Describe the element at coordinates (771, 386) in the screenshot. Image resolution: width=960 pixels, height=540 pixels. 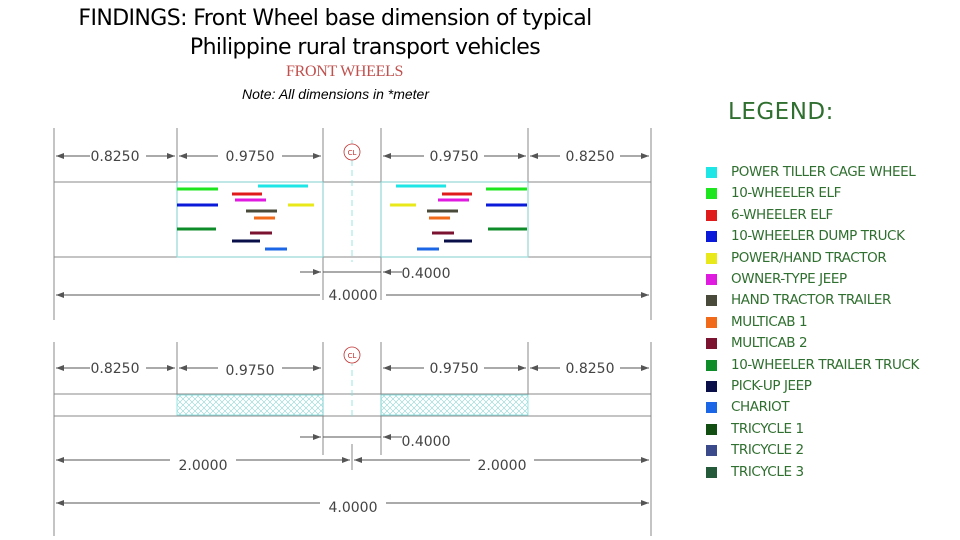
I see `legend-label: PICK-UP JEEP` at that location.